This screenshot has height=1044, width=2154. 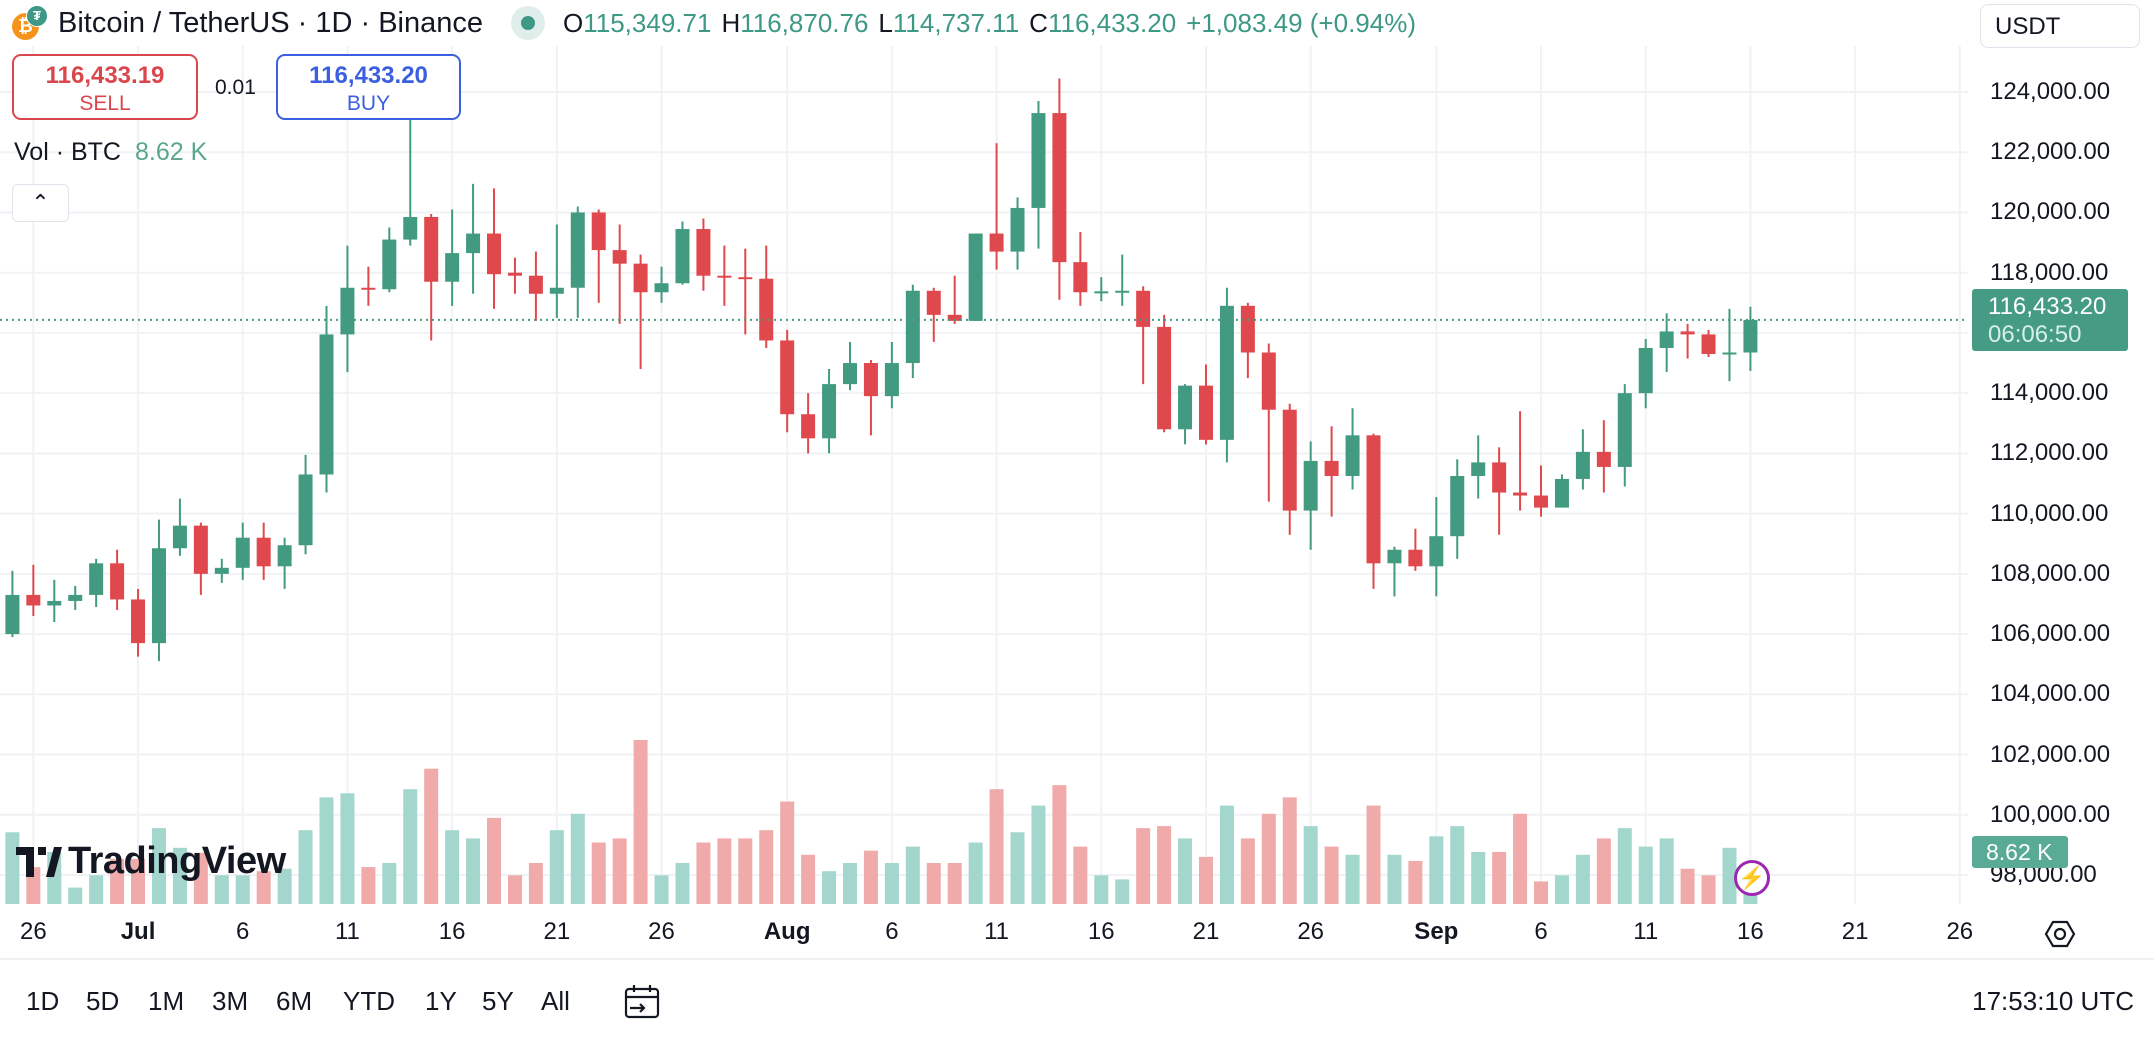 What do you see at coordinates (2047, 306) in the screenshot?
I see `current-price: 116,433.20` at bounding box center [2047, 306].